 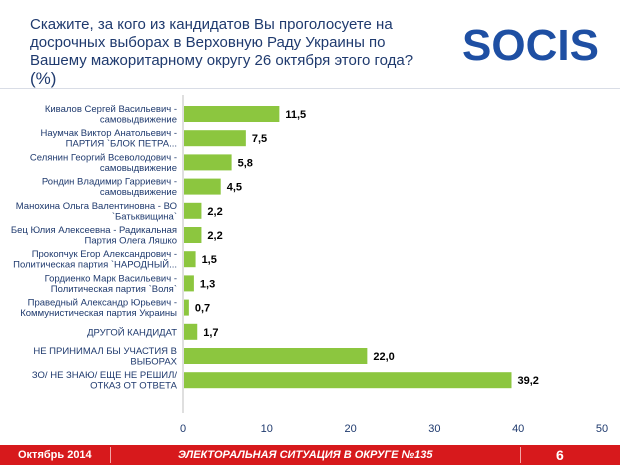 What do you see at coordinates (55, 455) in the screenshot?
I see `footer-date: Октябрь 2014` at bounding box center [55, 455].